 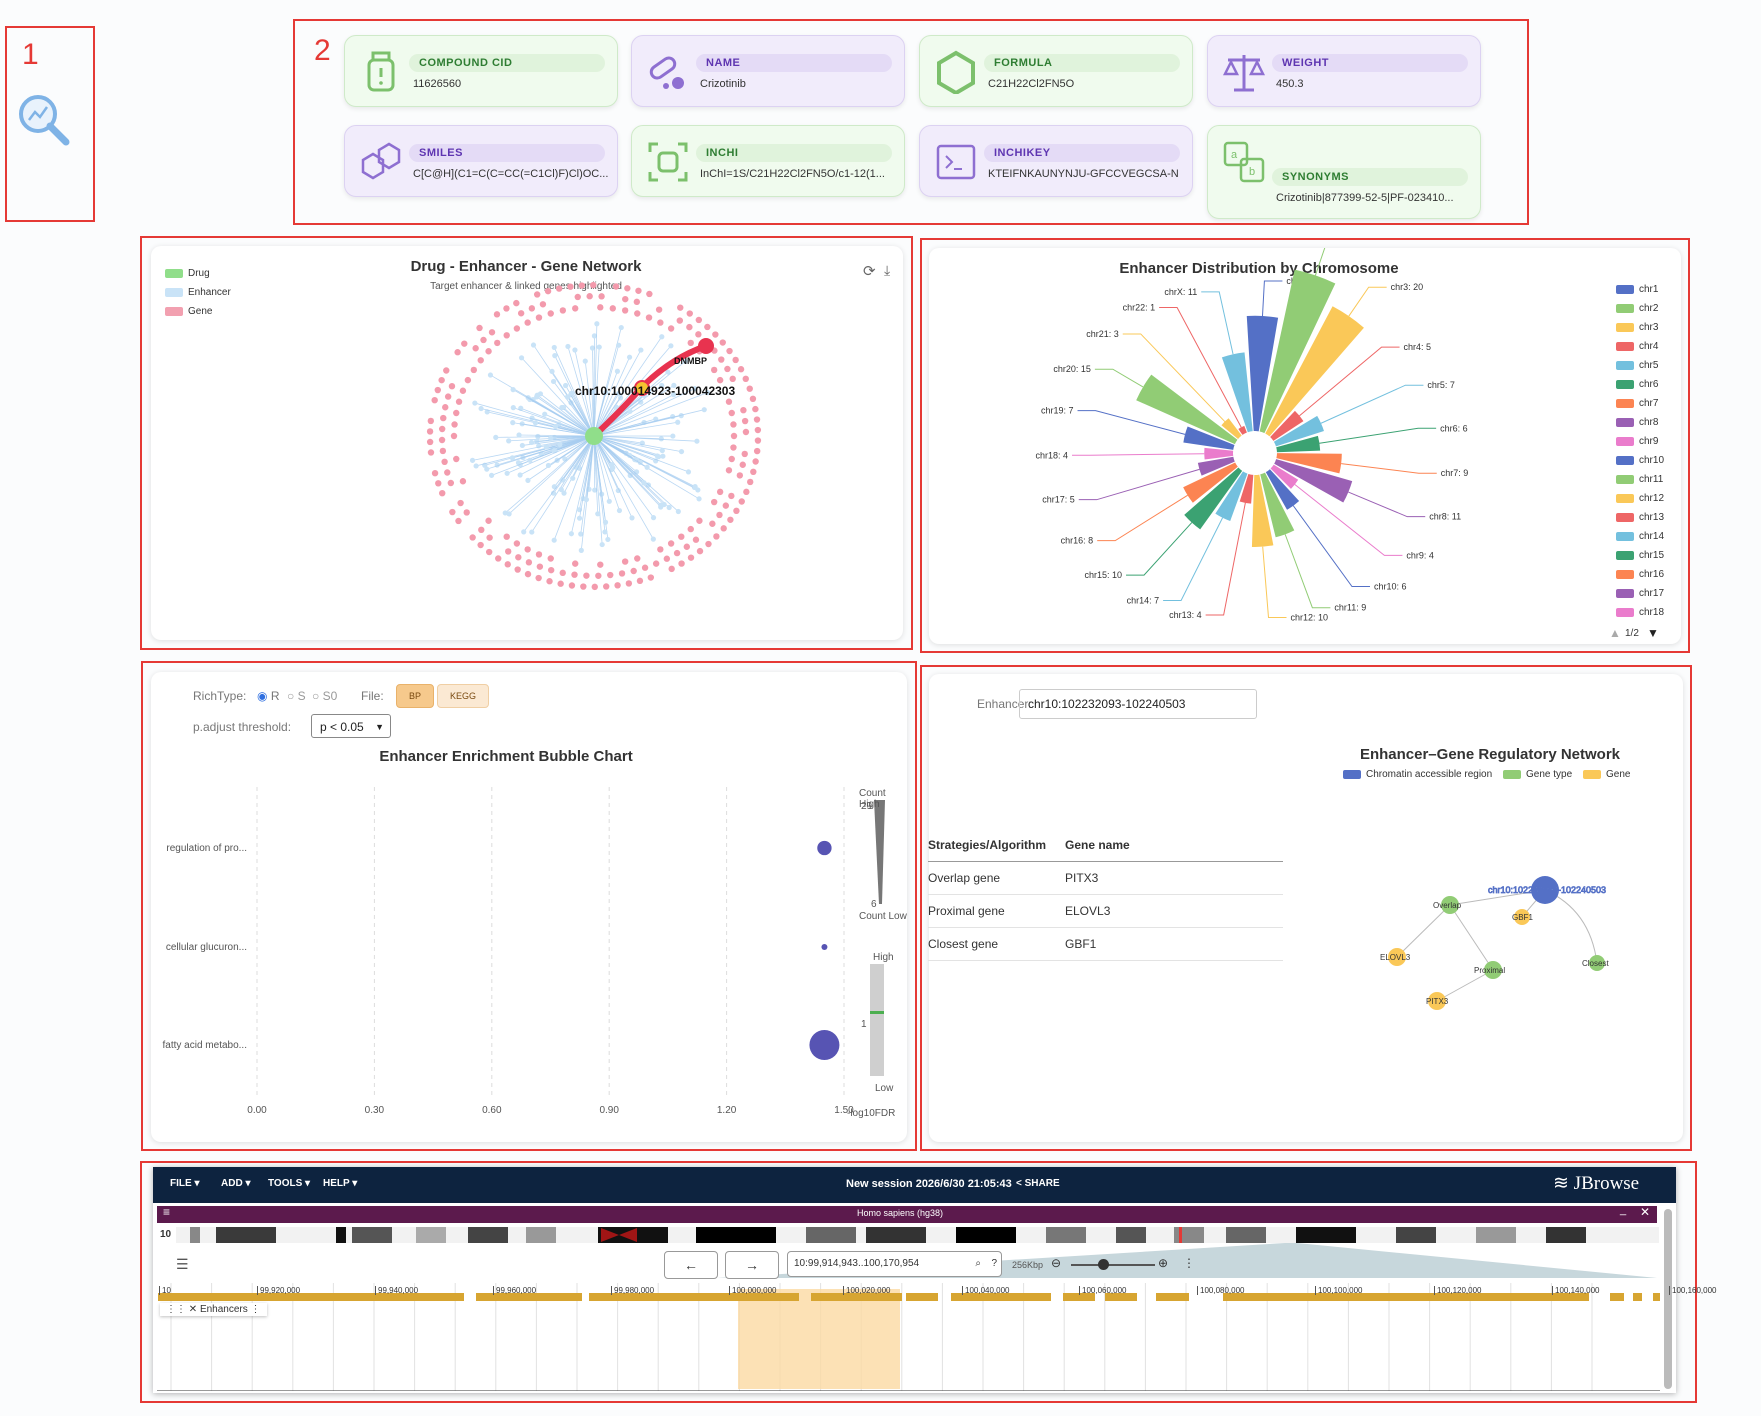 What do you see at coordinates (236, 1183) in the screenshot?
I see `menu-add: ADD ▾` at bounding box center [236, 1183].